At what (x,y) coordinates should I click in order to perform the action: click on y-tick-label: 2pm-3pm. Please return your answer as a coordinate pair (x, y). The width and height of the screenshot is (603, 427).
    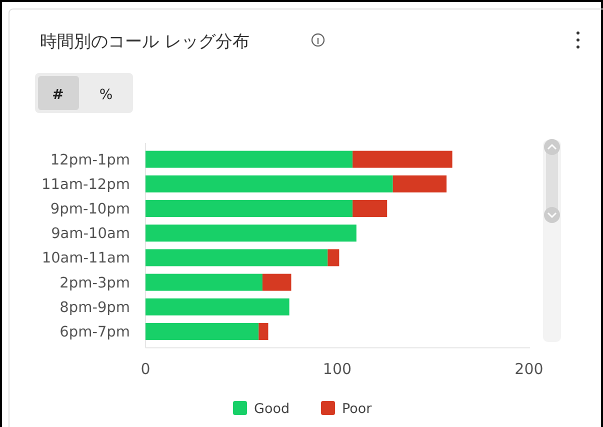
    Looking at the image, I should click on (95, 283).